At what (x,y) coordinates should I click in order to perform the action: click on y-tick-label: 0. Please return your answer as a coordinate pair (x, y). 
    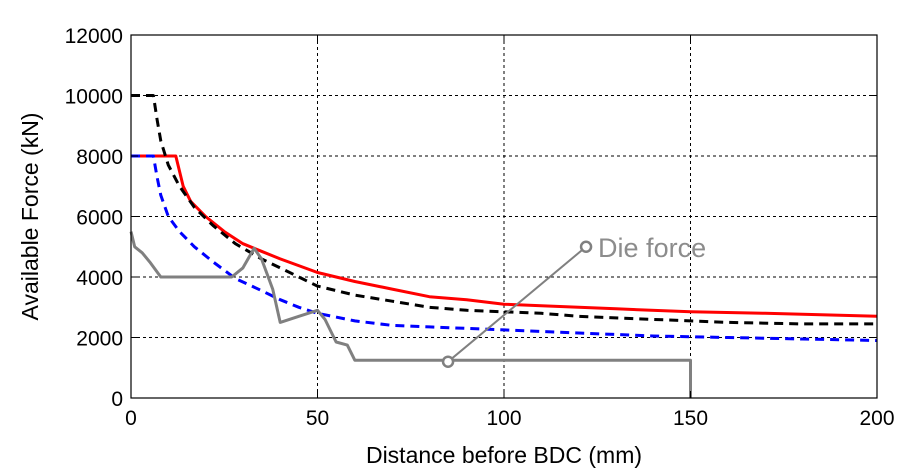
    Looking at the image, I should click on (117, 399).